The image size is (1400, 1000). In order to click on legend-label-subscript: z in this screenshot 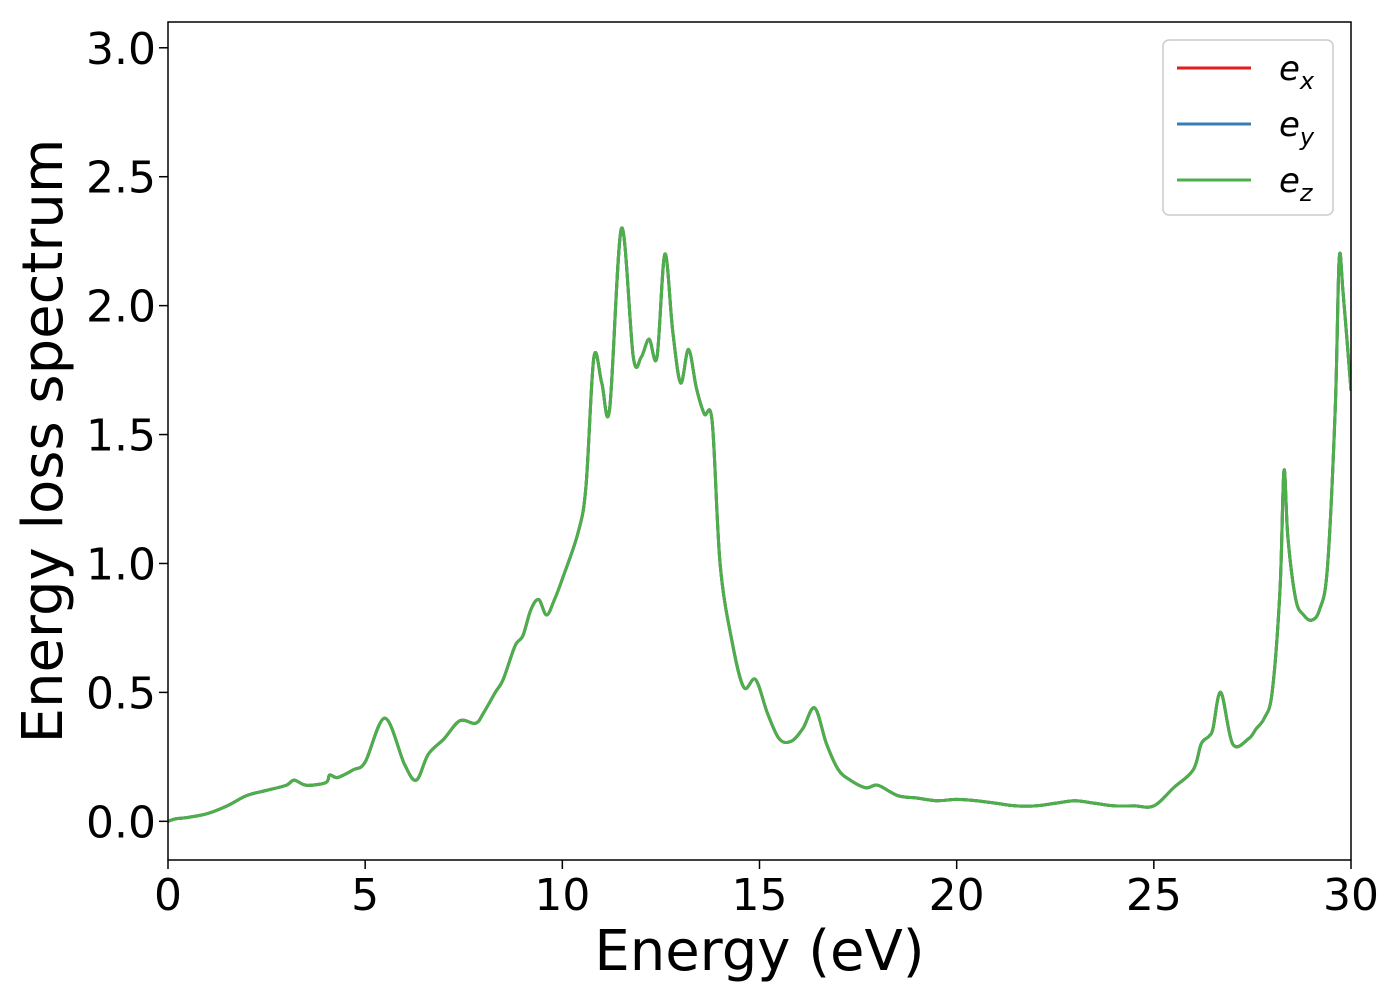, I will do `click(1306, 193)`.